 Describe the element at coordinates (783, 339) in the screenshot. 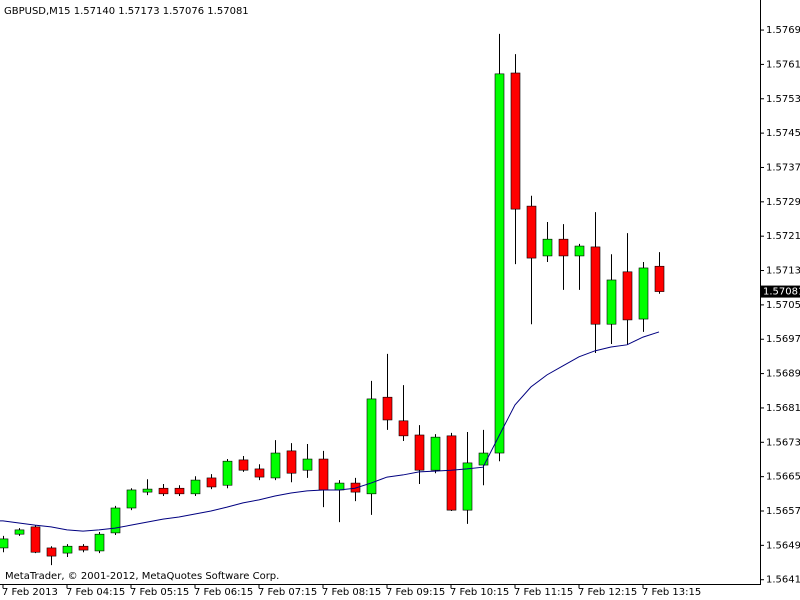

I see `y-tick-label: 1.56970` at that location.